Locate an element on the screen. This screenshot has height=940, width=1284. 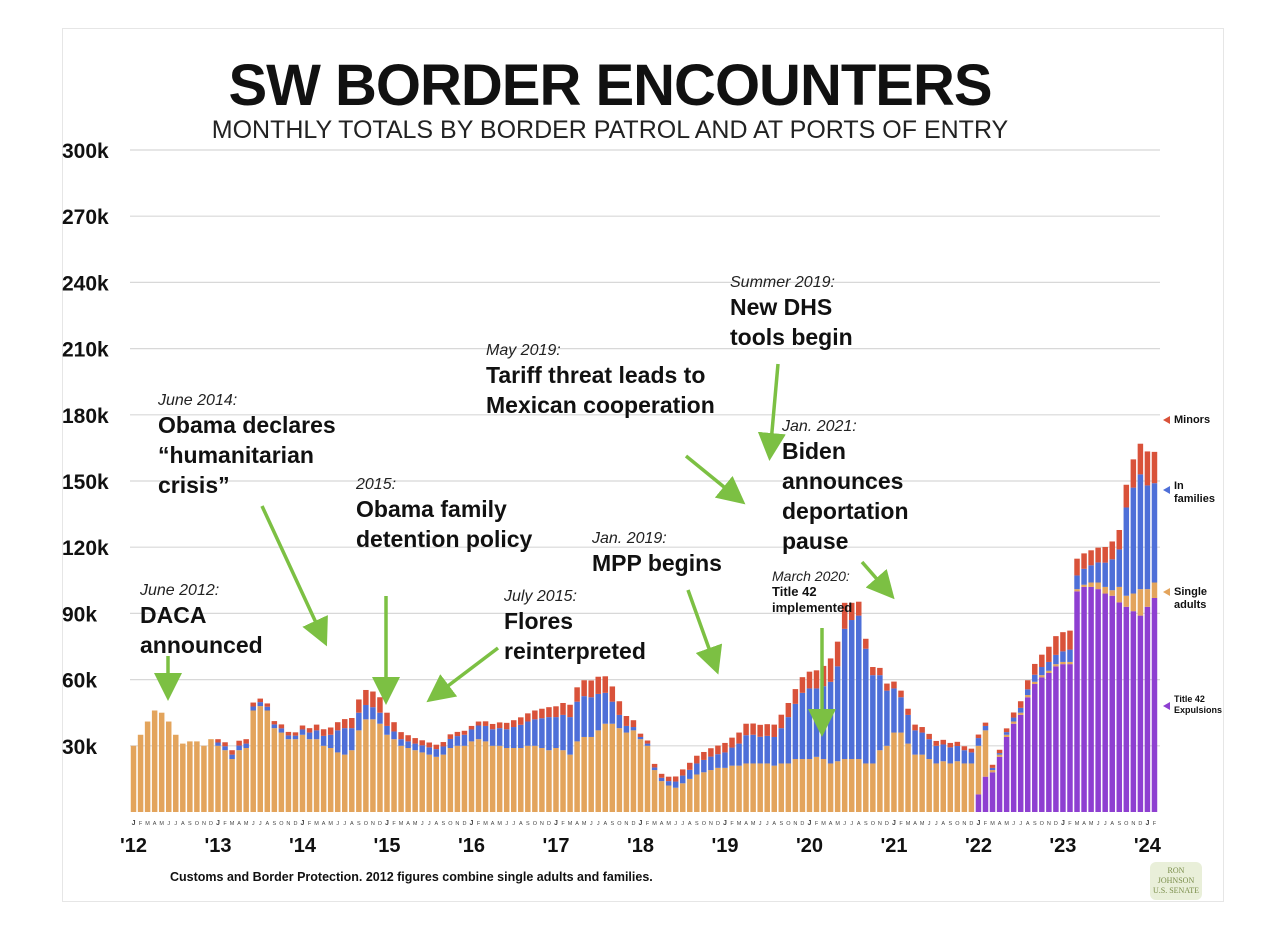
y-tick-label: 30k is located at coordinates (79, 747).